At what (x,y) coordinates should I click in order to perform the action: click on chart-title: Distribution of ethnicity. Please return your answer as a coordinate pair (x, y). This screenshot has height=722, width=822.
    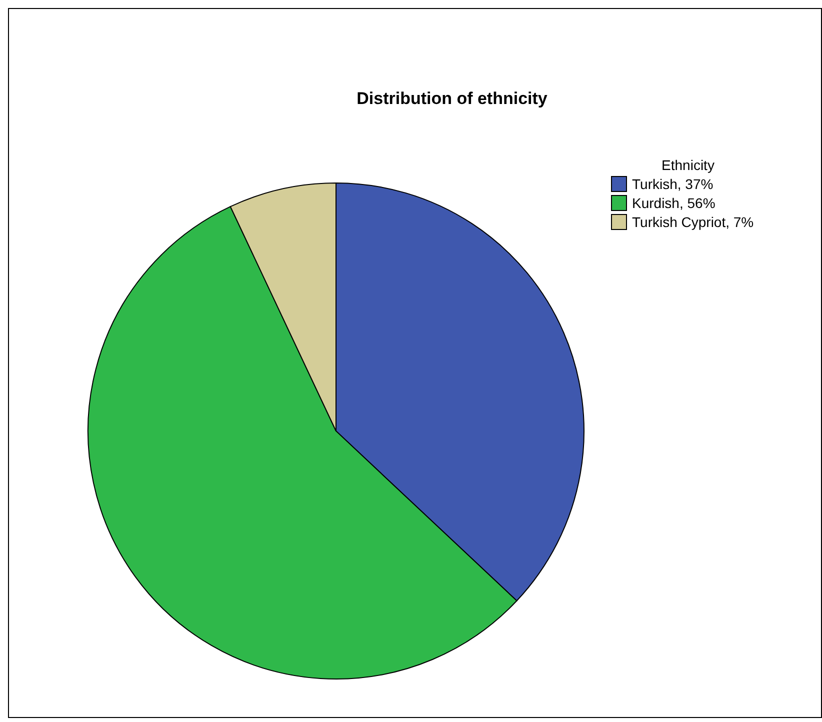
    Looking at the image, I should click on (452, 99).